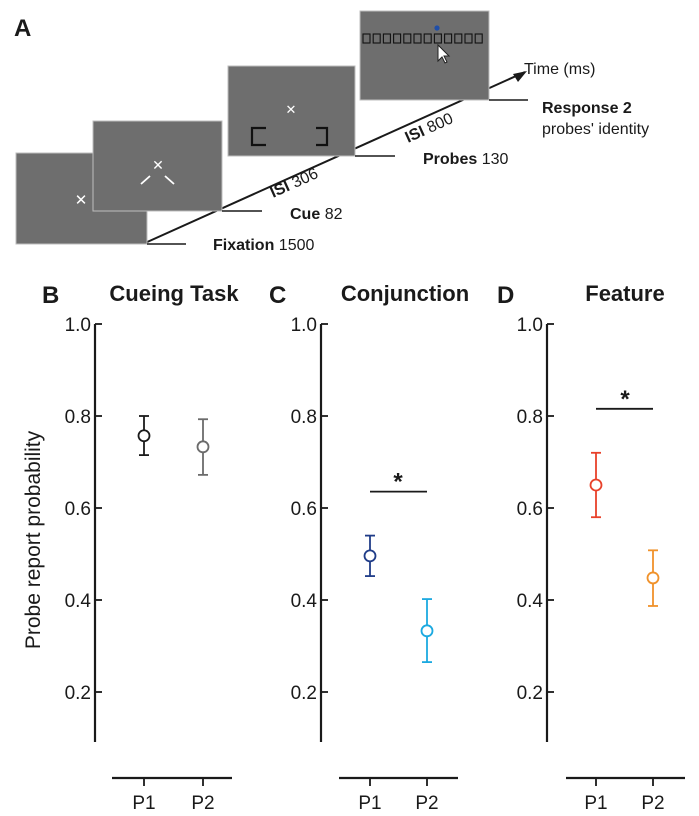 The height and width of the screenshot is (816, 699). What do you see at coordinates (263, 245) in the screenshot?
I see `event-fixation: Fixation 1500` at bounding box center [263, 245].